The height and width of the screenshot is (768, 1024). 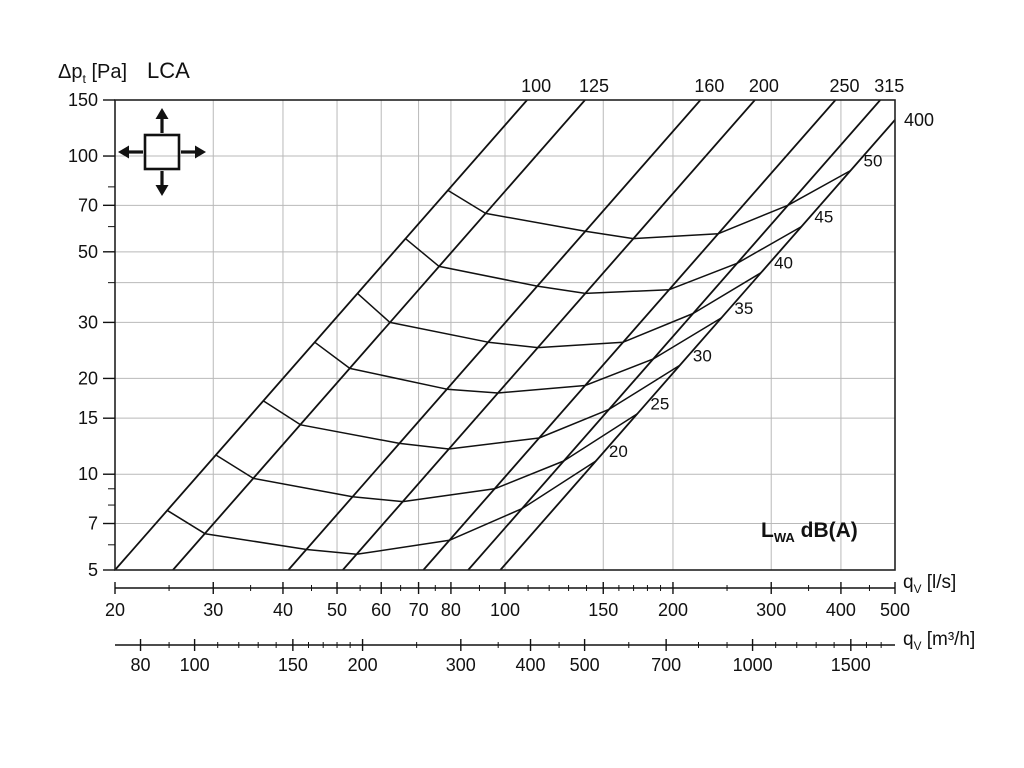 I want to click on x-axis-m3h-tick-label: 1000, so click(x=753, y=665).